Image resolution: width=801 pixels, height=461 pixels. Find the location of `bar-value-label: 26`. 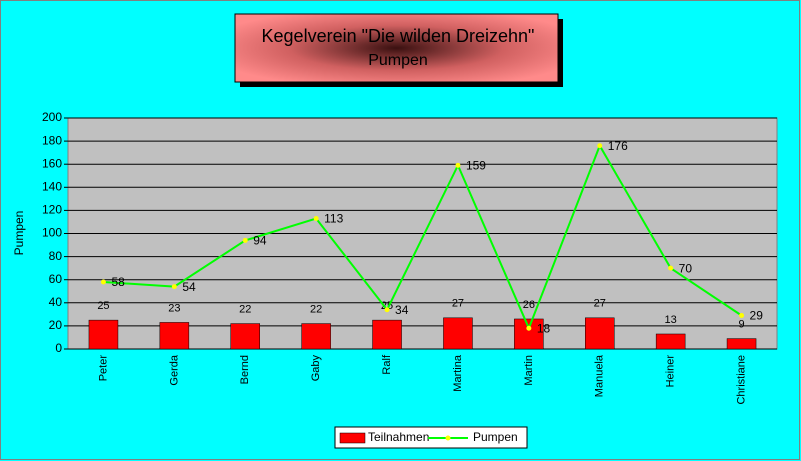

bar-value-label: 26 is located at coordinates (529, 305).